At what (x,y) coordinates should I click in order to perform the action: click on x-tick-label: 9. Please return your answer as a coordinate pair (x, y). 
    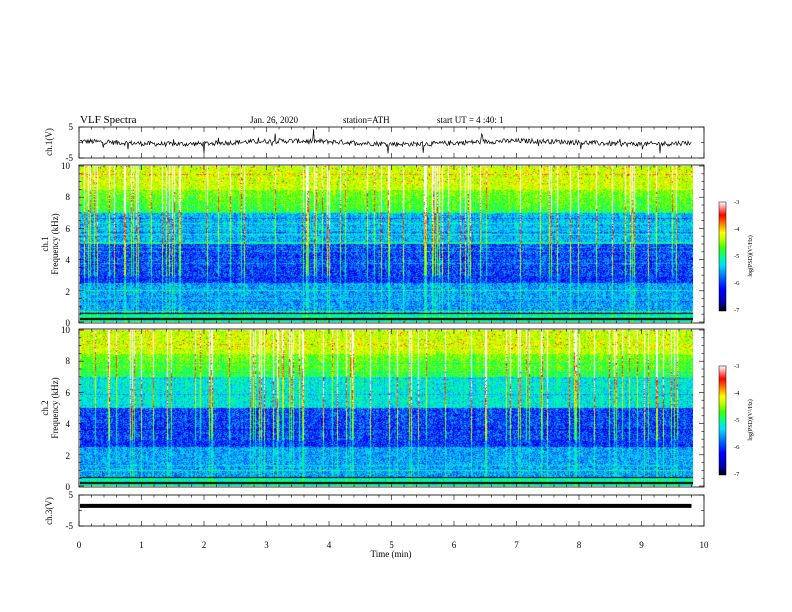
    Looking at the image, I should click on (641, 545).